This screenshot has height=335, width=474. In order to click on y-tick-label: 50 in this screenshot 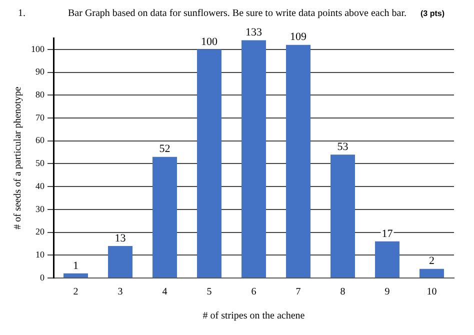, I will do `click(40, 163)`.